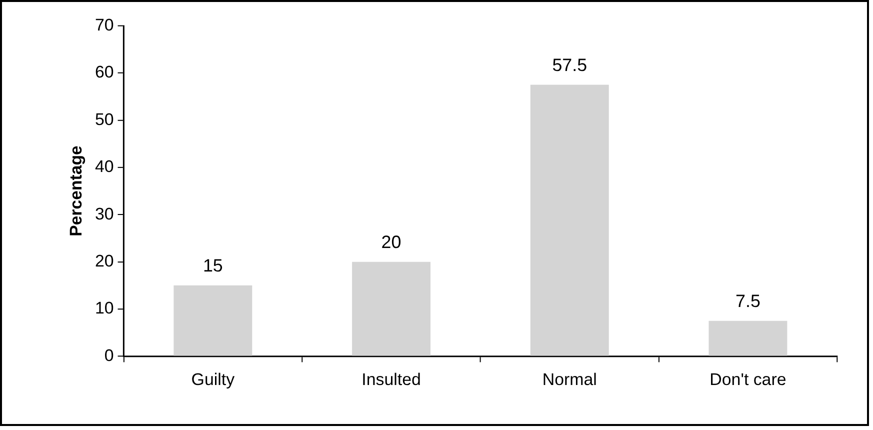 This screenshot has height=430, width=873. What do you see at coordinates (213, 379) in the screenshot?
I see `x-tick-label: Guilty` at bounding box center [213, 379].